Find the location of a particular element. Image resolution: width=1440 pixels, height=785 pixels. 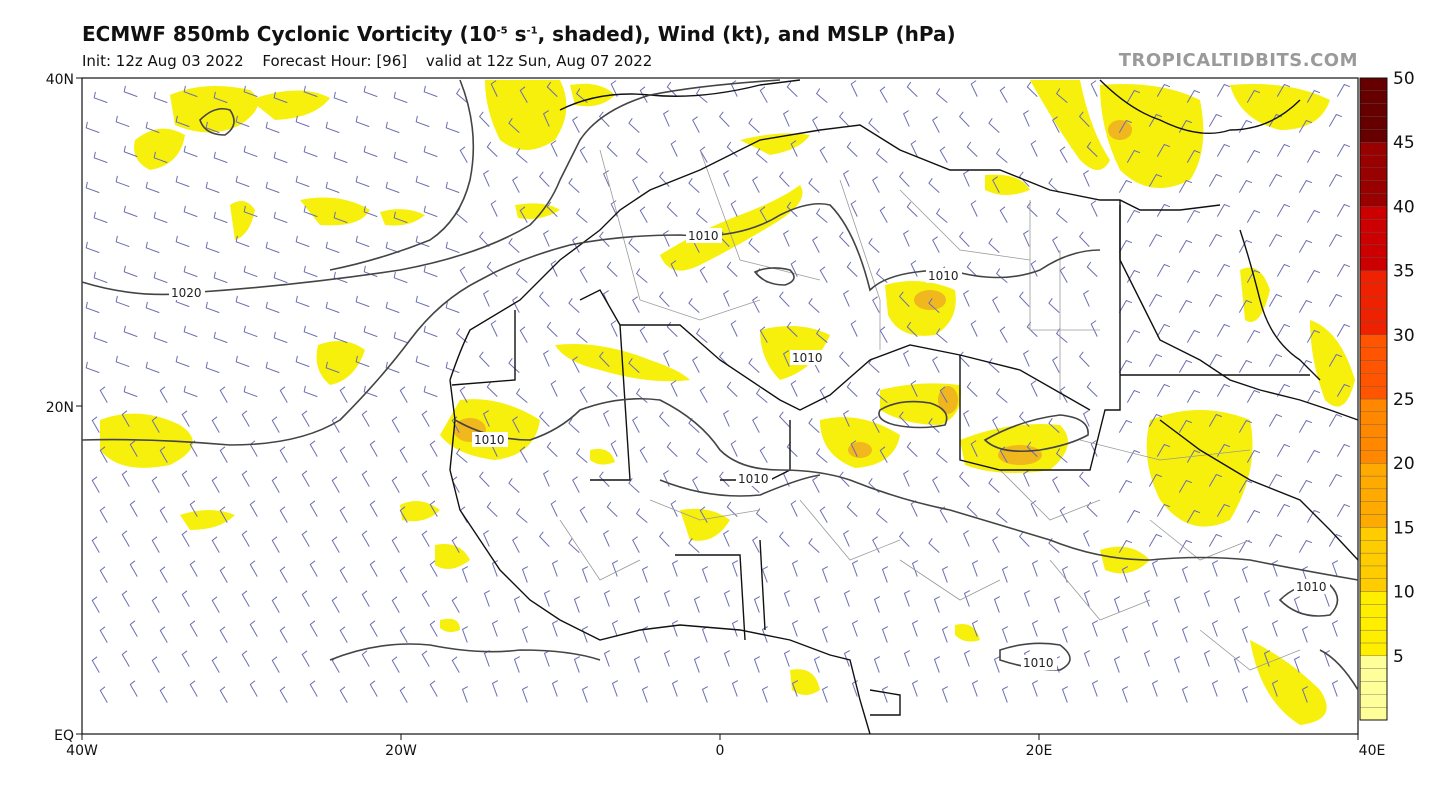

colorbar-tick-label: 35 is located at coordinates (1404, 272).